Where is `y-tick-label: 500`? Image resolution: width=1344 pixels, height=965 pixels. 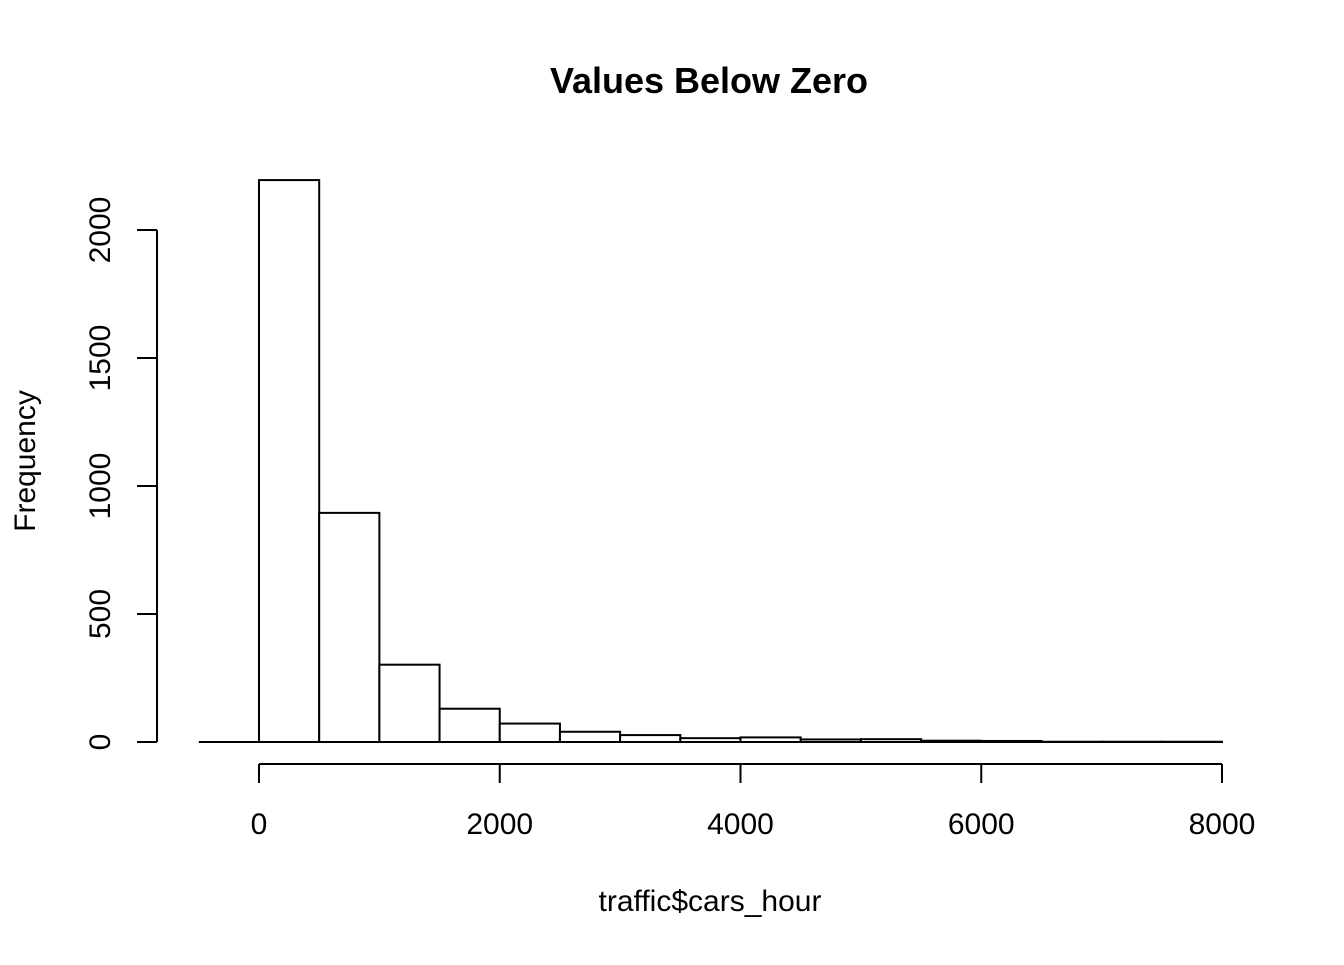 y-tick-label: 500 is located at coordinates (100, 614).